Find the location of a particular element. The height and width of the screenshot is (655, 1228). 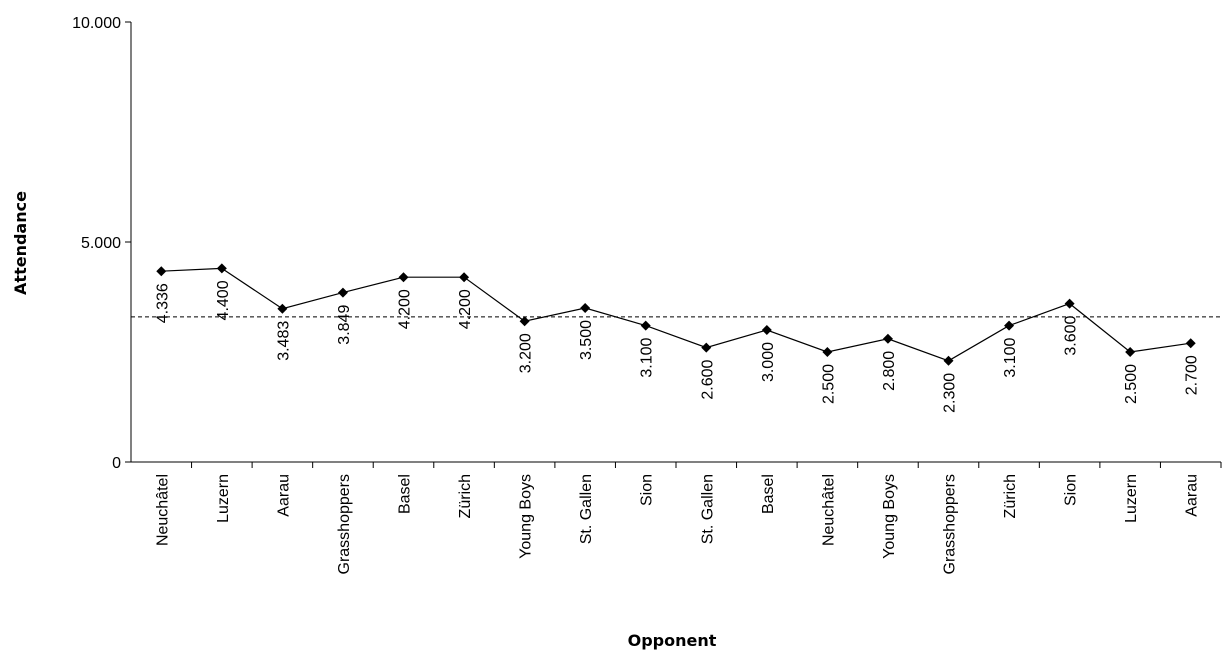

y-tick-label: 5.000 is located at coordinates (101, 243).